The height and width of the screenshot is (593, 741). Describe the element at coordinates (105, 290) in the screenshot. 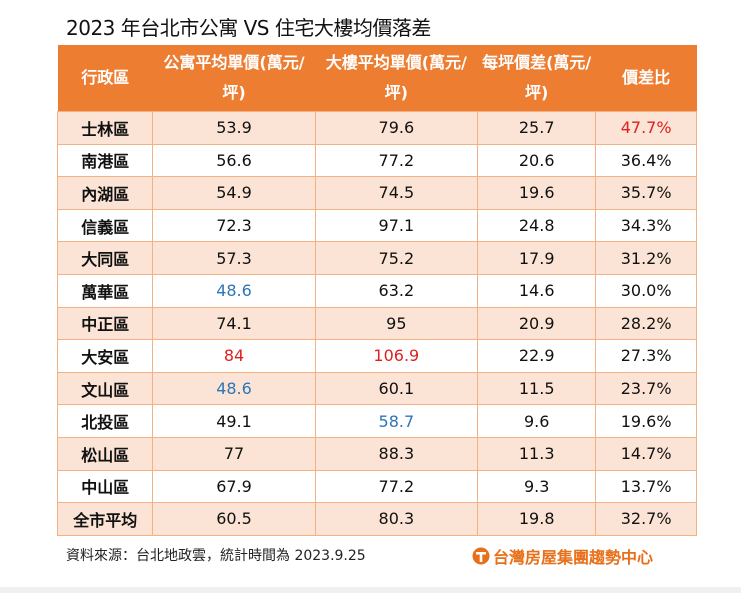

I see `district-cell: 萬華區` at that location.